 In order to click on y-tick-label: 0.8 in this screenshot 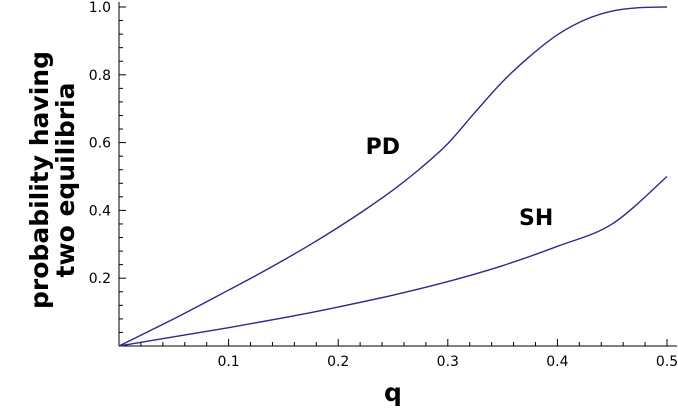, I will do `click(100, 76)`.